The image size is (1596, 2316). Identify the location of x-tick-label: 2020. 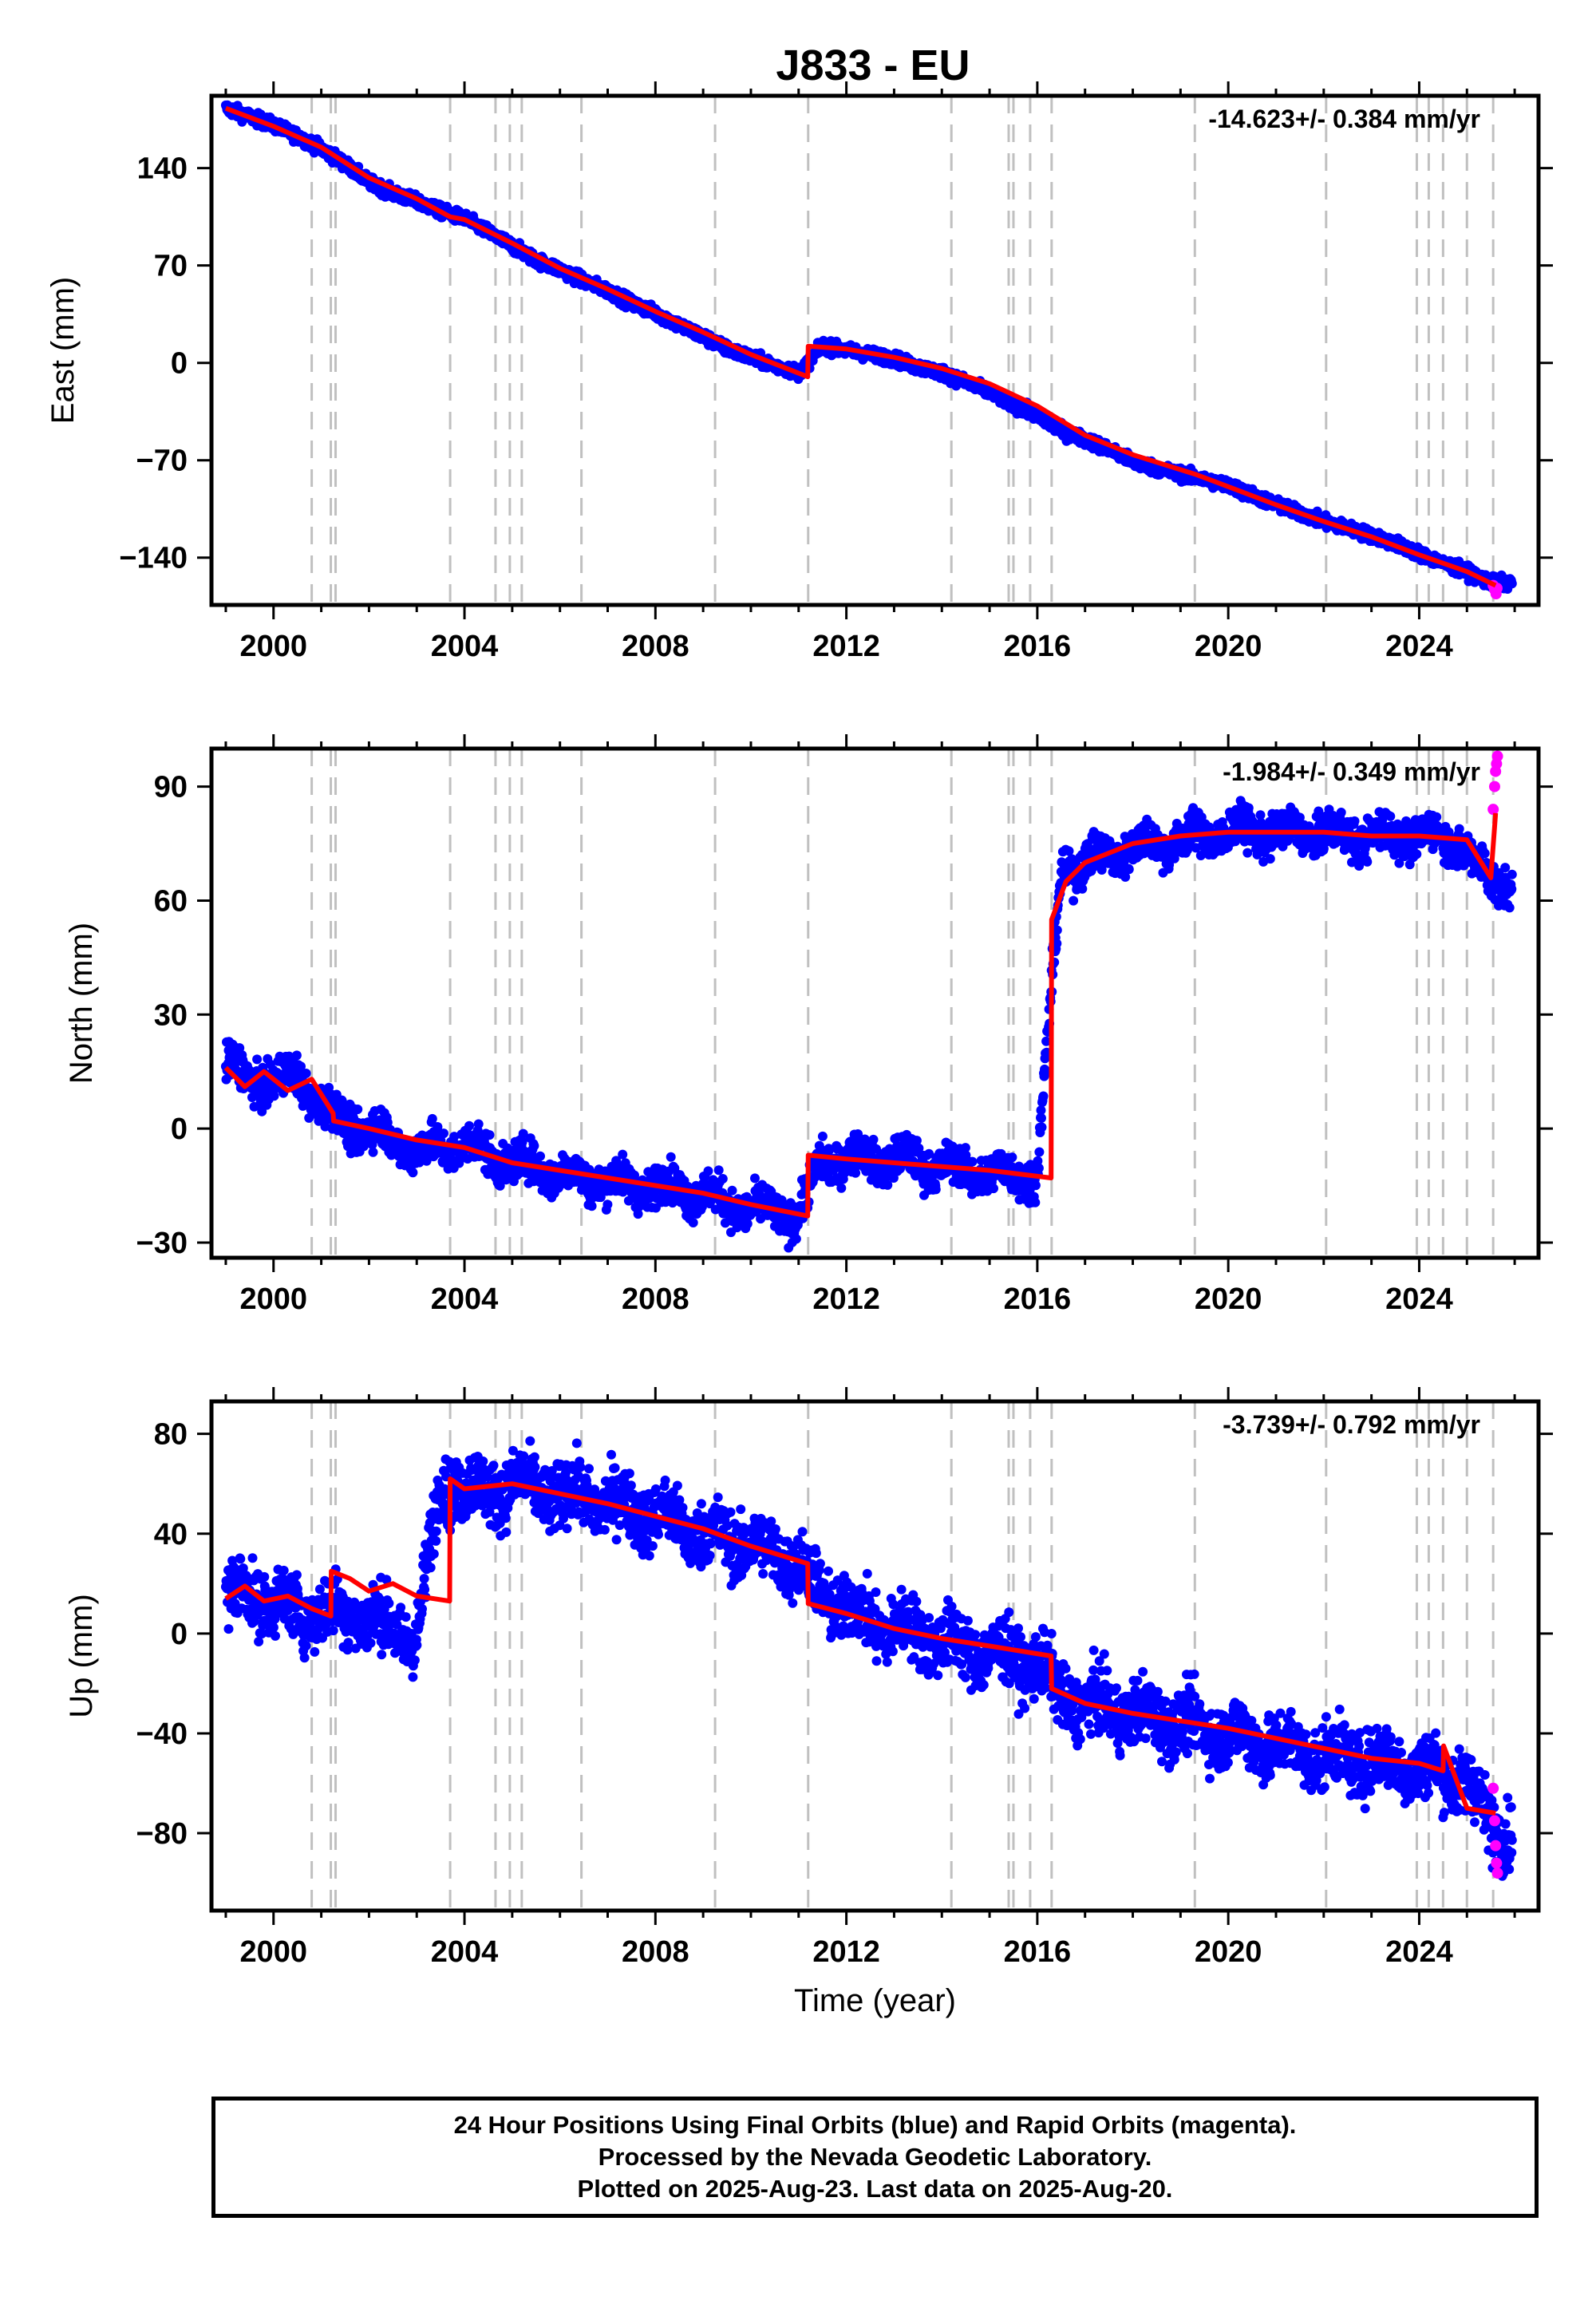
(1228, 646).